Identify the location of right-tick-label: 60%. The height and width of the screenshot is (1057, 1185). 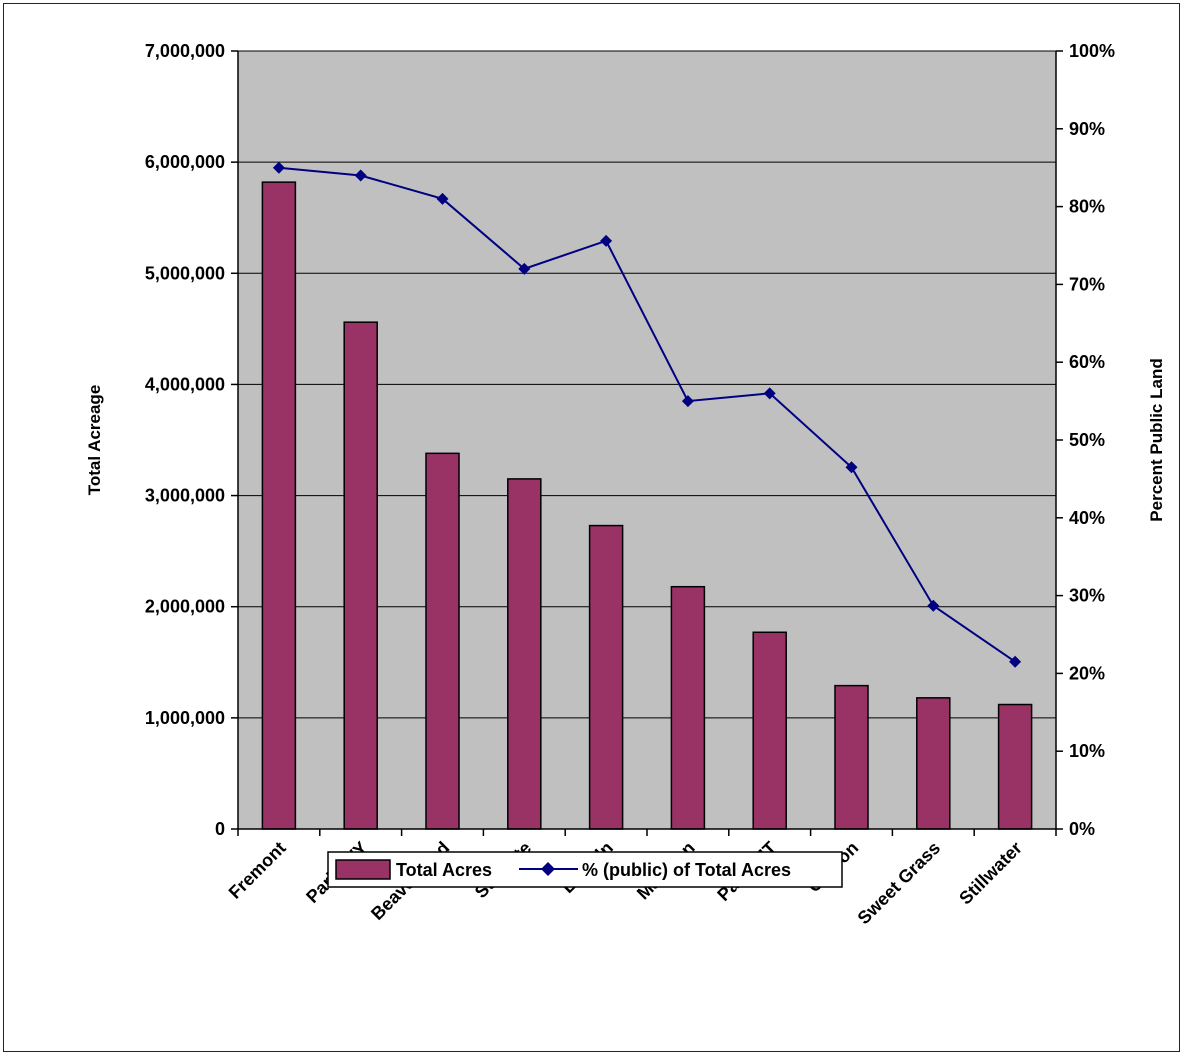
(1087, 362).